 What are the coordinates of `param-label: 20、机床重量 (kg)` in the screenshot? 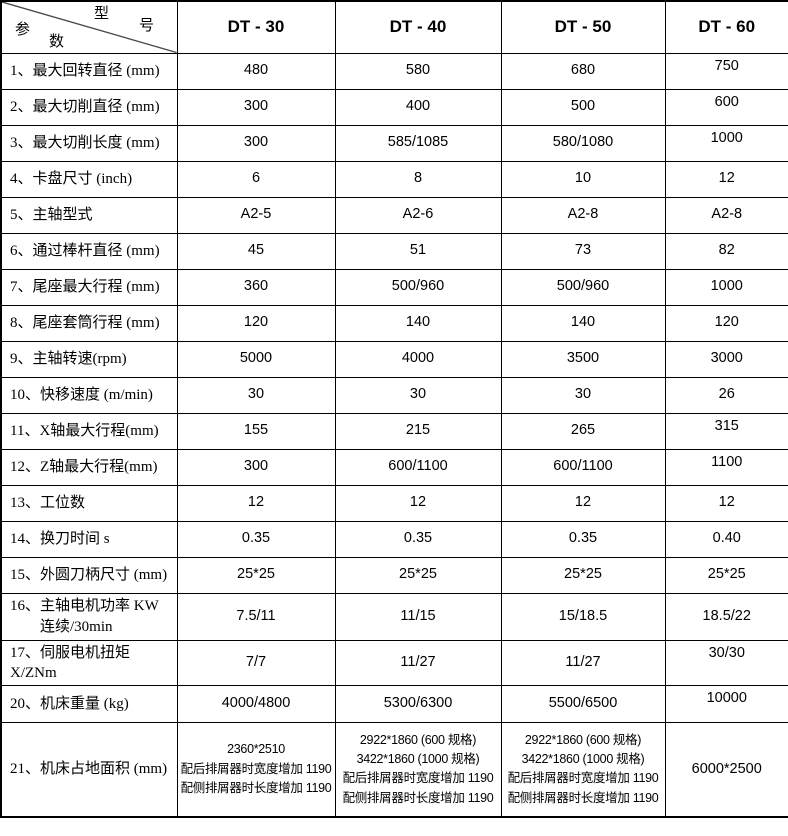 It's located at (89, 704).